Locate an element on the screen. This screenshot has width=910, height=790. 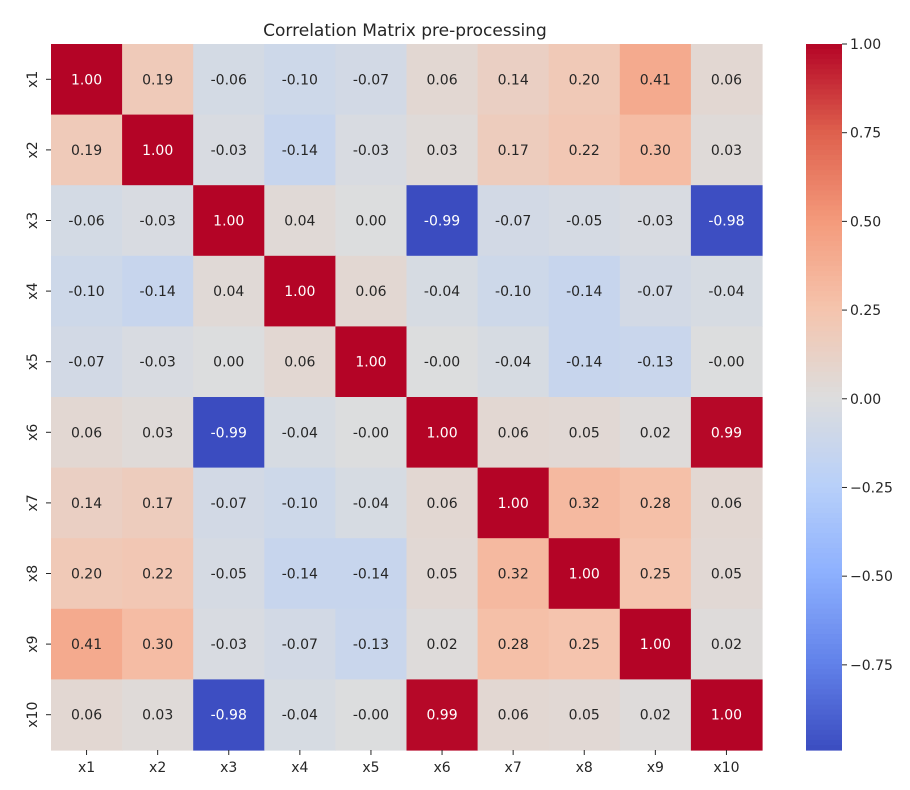
cell-value-x4-x2: -0.14 is located at coordinates (158, 292).